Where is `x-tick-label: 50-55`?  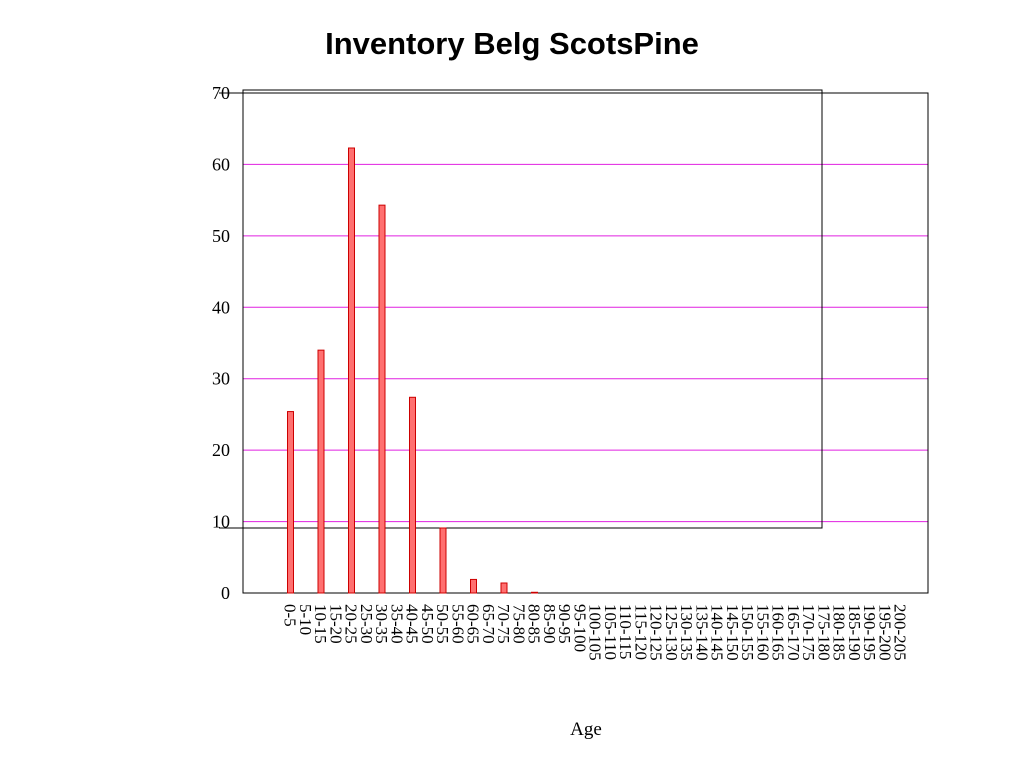 x-tick-label: 50-55 is located at coordinates (442, 624).